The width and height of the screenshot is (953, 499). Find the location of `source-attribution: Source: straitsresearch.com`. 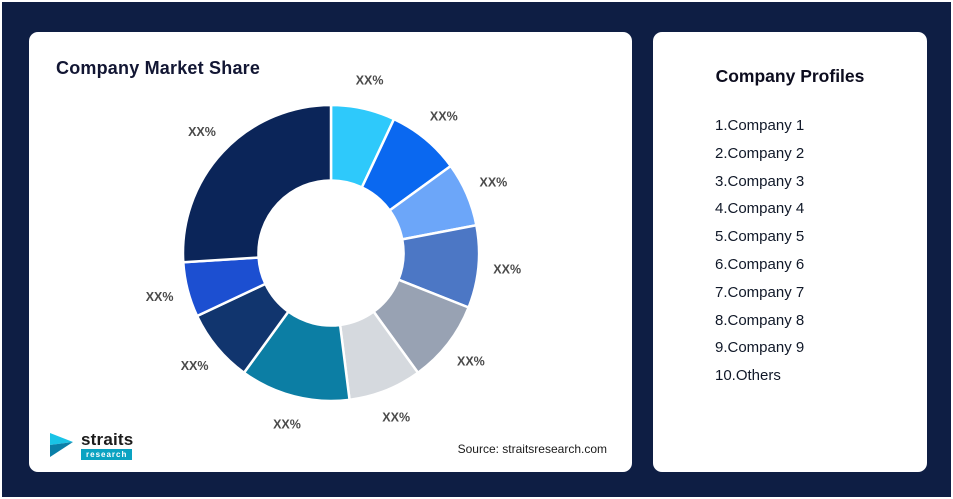

source-attribution: Source: straitsresearch.com is located at coordinates (532, 449).